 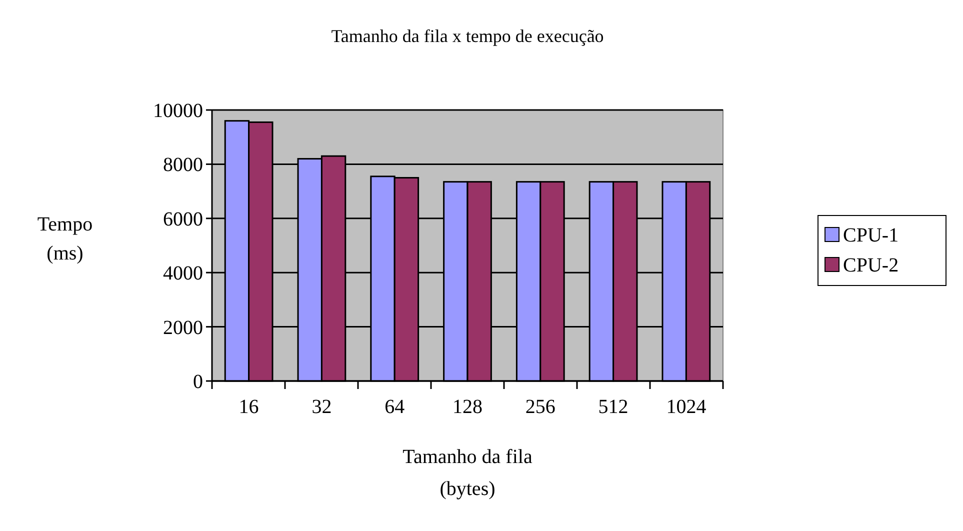 I want to click on x-tick-label: 128, so click(x=467, y=407).